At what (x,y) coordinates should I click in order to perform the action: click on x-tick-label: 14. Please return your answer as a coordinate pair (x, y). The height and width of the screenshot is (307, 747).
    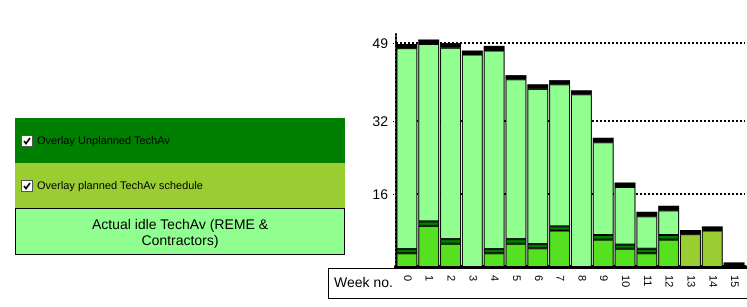
    Looking at the image, I should click on (712, 281).